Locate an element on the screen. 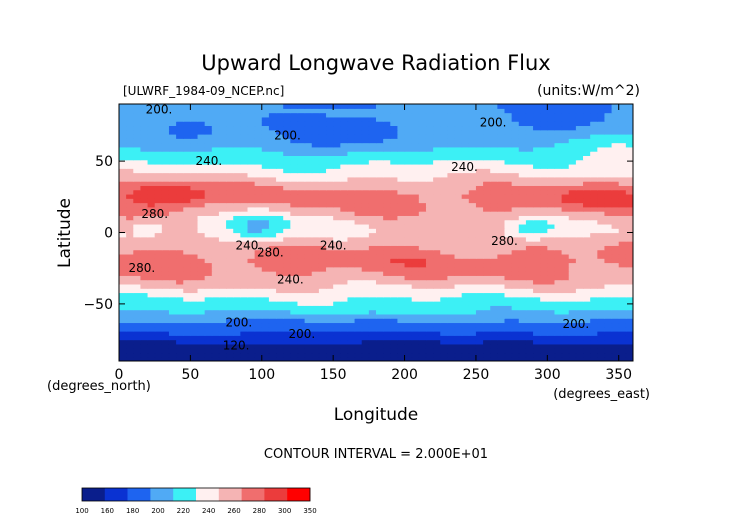  colorbar-label: 220 is located at coordinates (183, 511).